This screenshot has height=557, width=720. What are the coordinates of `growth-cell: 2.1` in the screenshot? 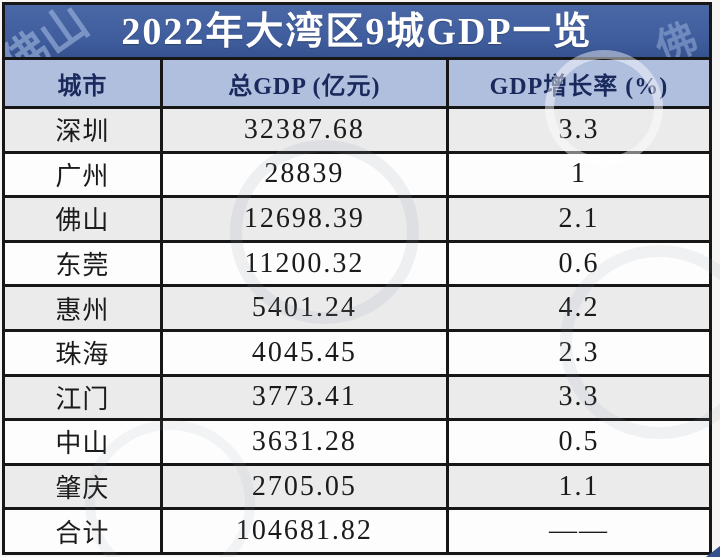 It's located at (577, 219).